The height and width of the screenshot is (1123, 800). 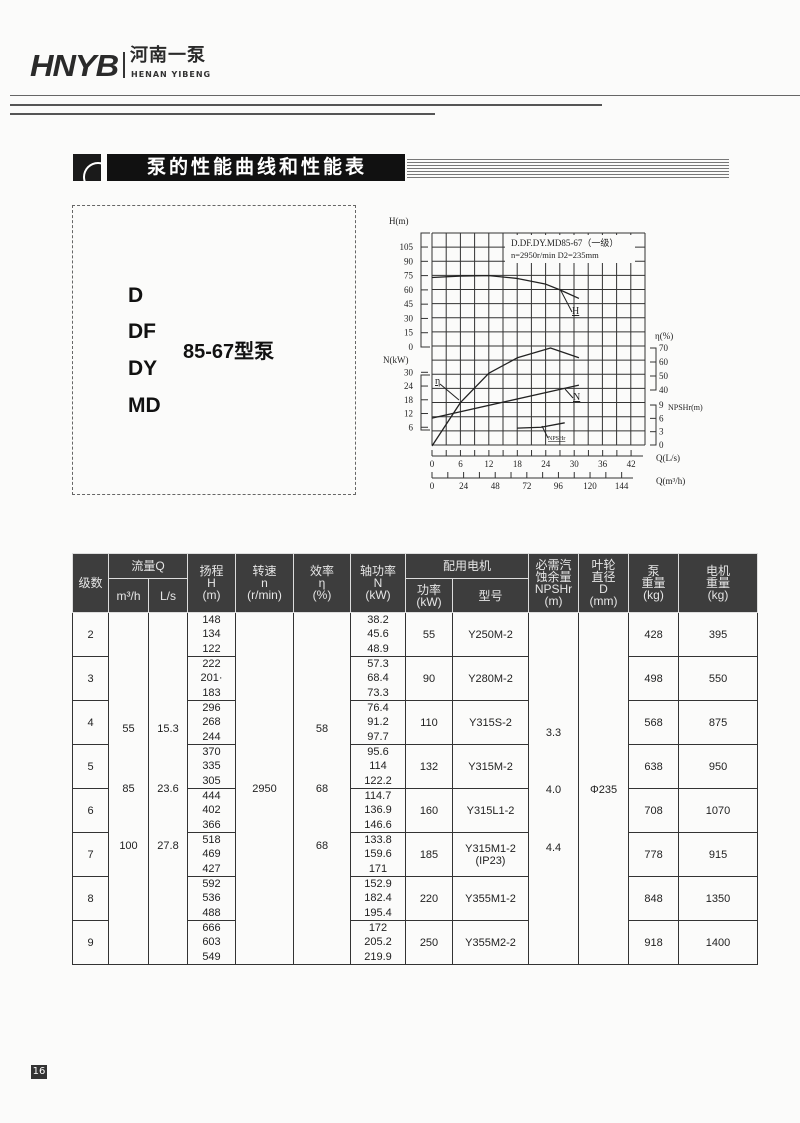 I want to click on n-axis-tick-label: 12, so click(x=408, y=414).